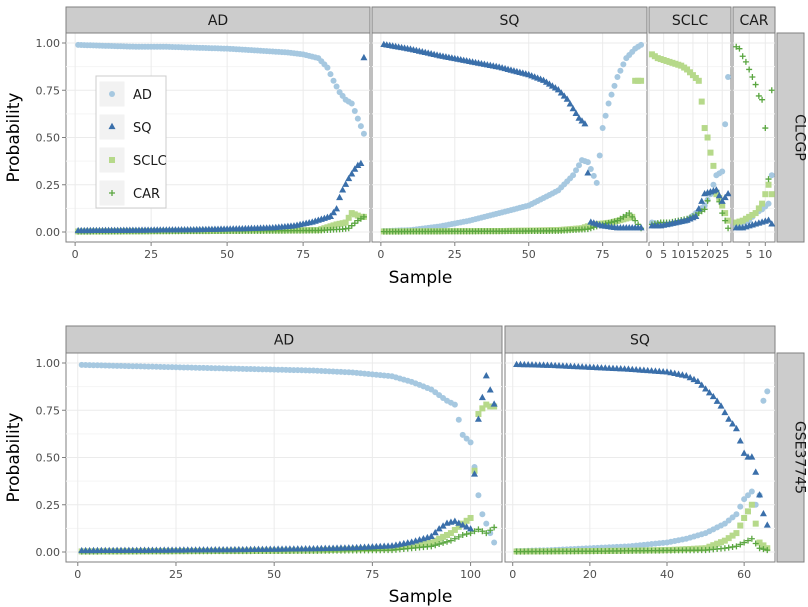  What do you see at coordinates (678, 254) in the screenshot?
I see `x-tick-label: 10` at bounding box center [678, 254].